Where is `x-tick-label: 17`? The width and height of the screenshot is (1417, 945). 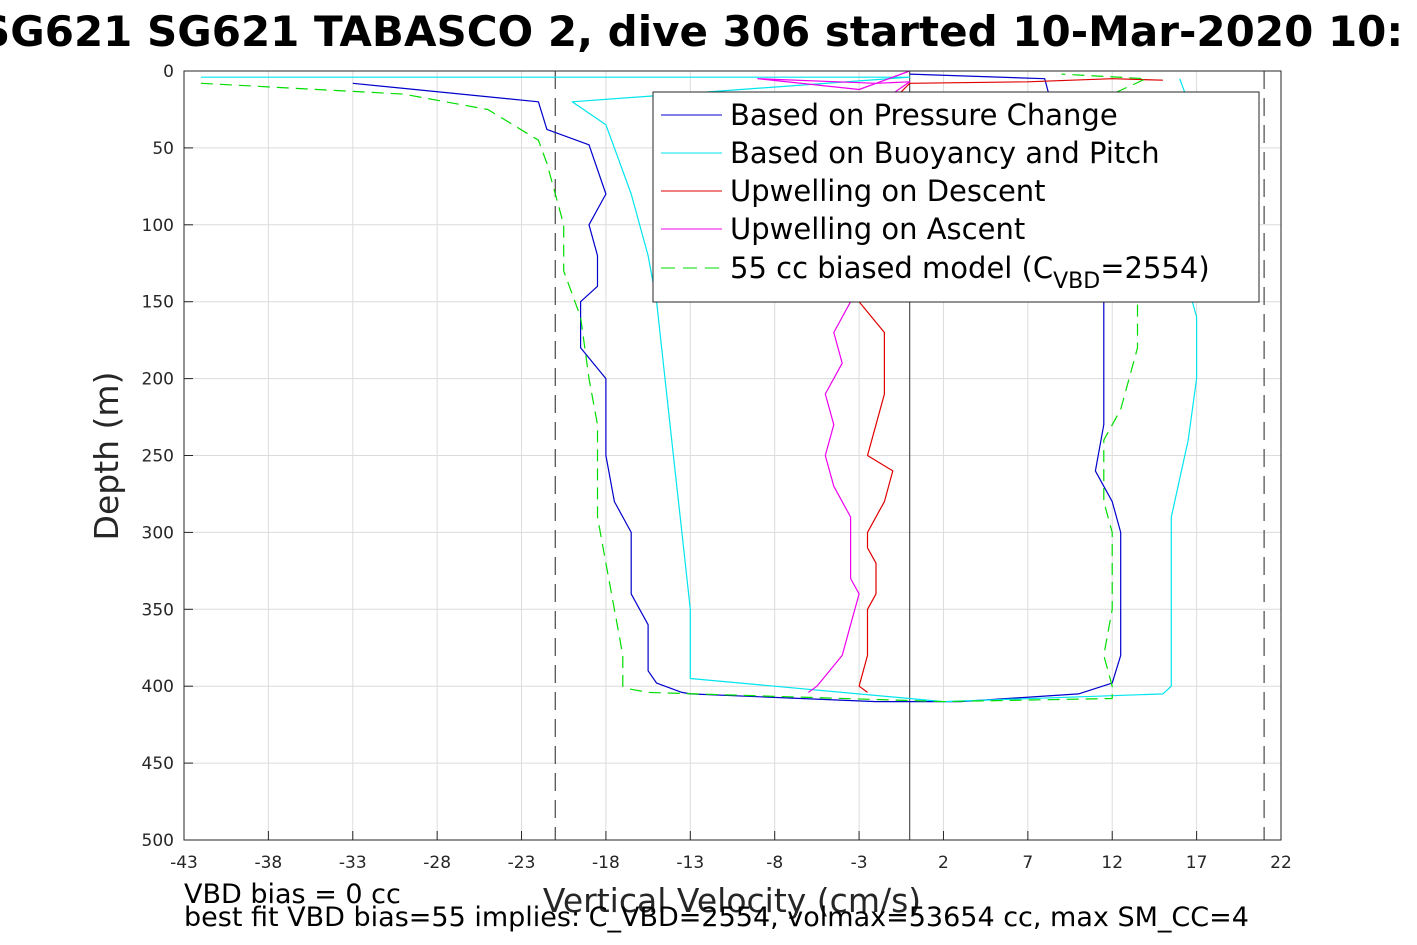
x-tick-label: 17 is located at coordinates (1197, 863).